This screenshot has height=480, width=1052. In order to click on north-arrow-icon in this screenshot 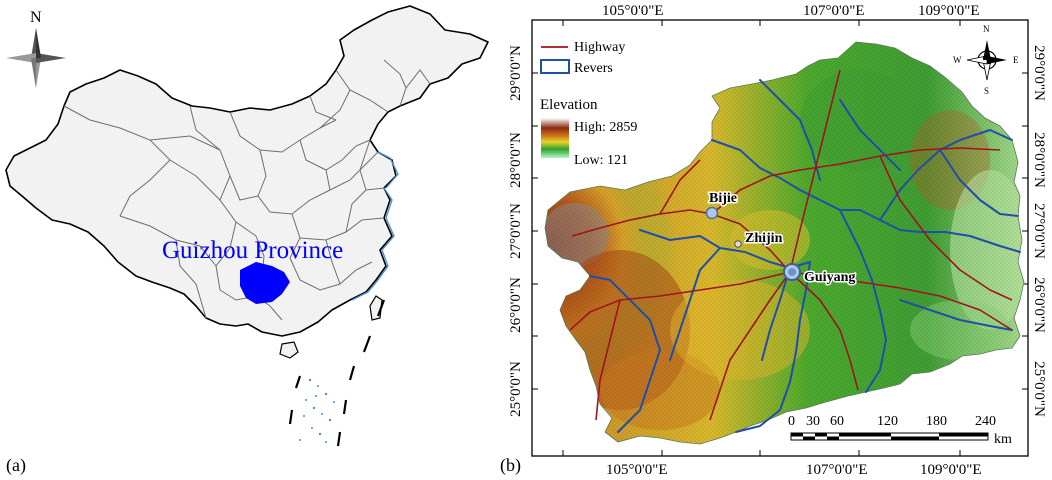, I will do `click(36, 58)`.